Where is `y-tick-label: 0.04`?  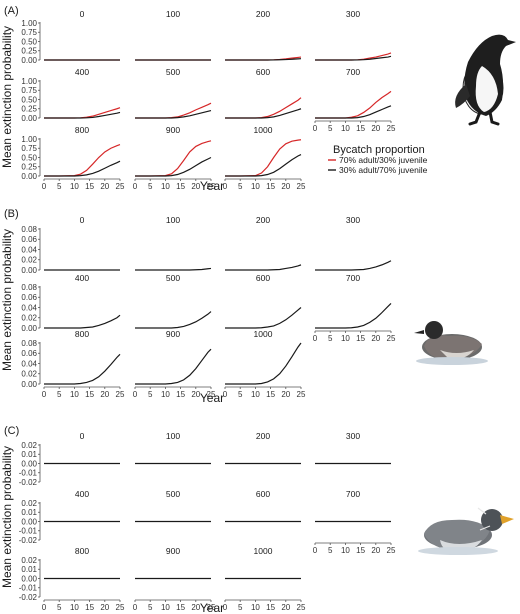 y-tick-label: 0.04 is located at coordinates (29, 249).